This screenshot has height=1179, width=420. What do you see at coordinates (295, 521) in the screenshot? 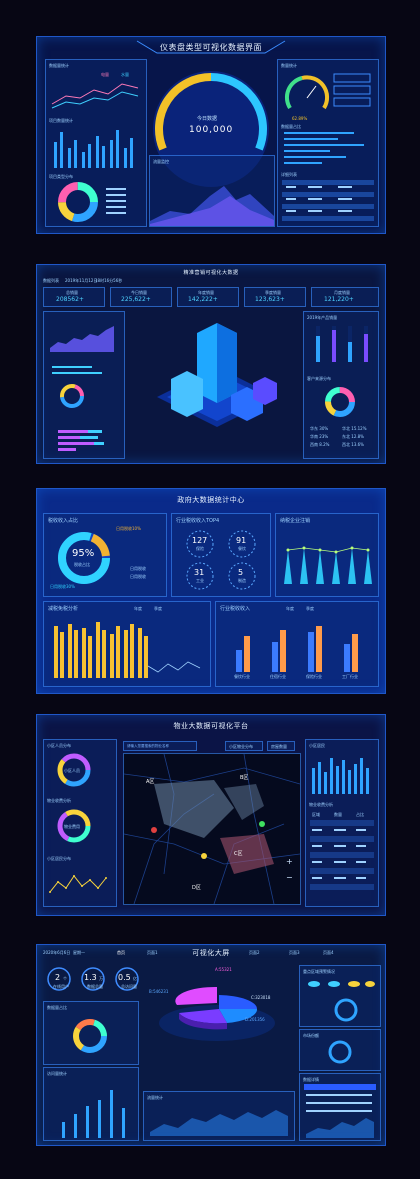
I see `reg-title: 纳税企业注销` at bounding box center [295, 521].